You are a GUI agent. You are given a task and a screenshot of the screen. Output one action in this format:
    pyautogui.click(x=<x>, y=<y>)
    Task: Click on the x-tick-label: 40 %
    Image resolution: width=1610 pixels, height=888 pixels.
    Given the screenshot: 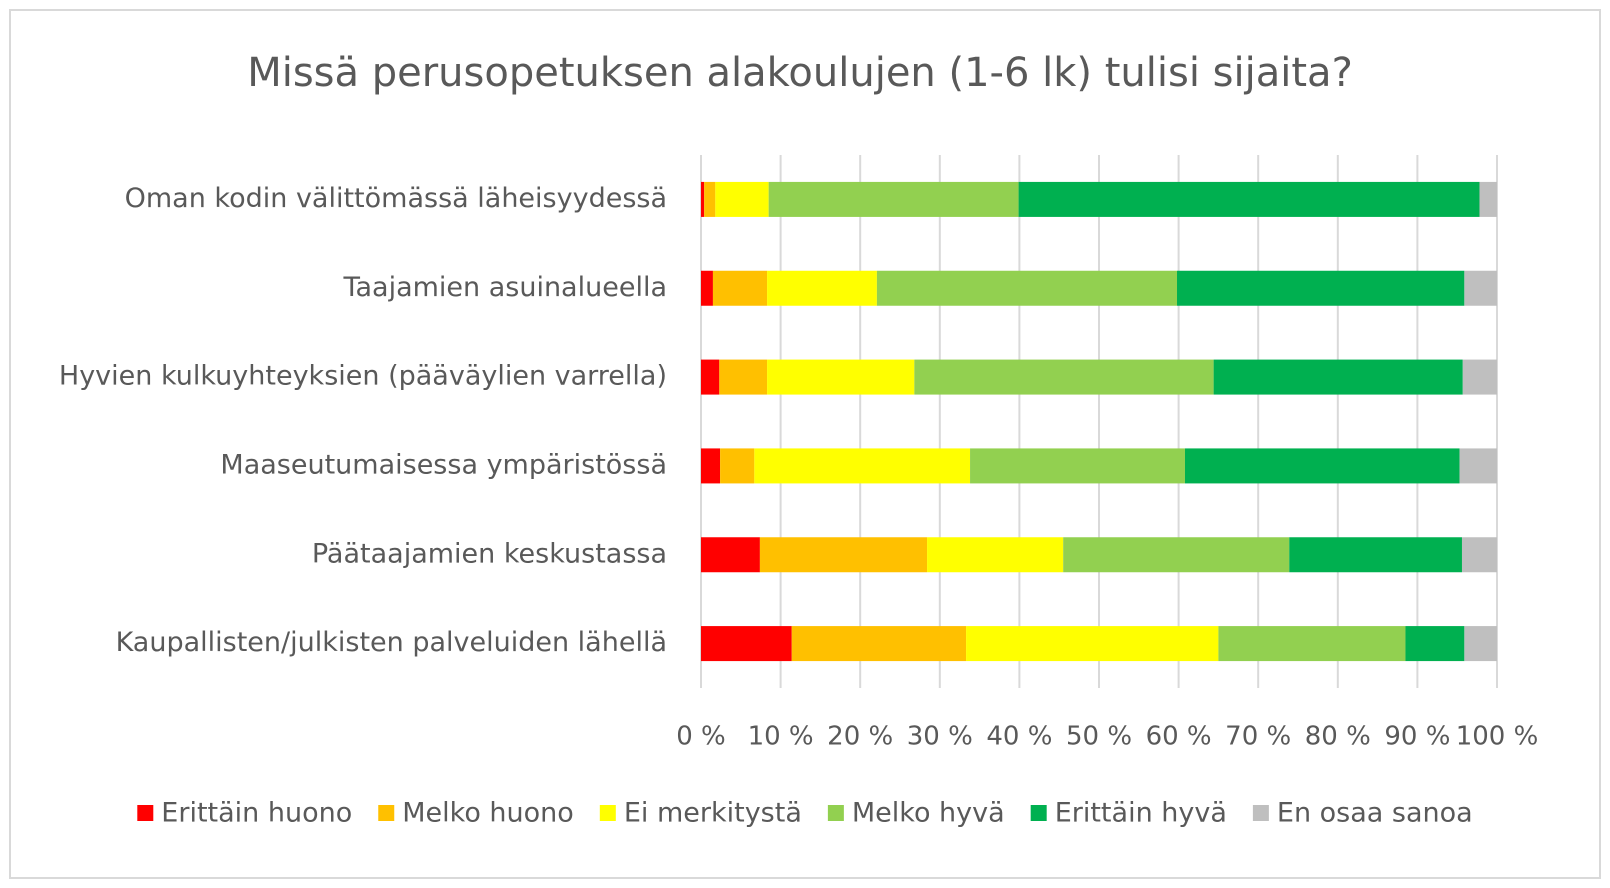 What is the action you would take?
    pyautogui.click(x=1019, y=737)
    